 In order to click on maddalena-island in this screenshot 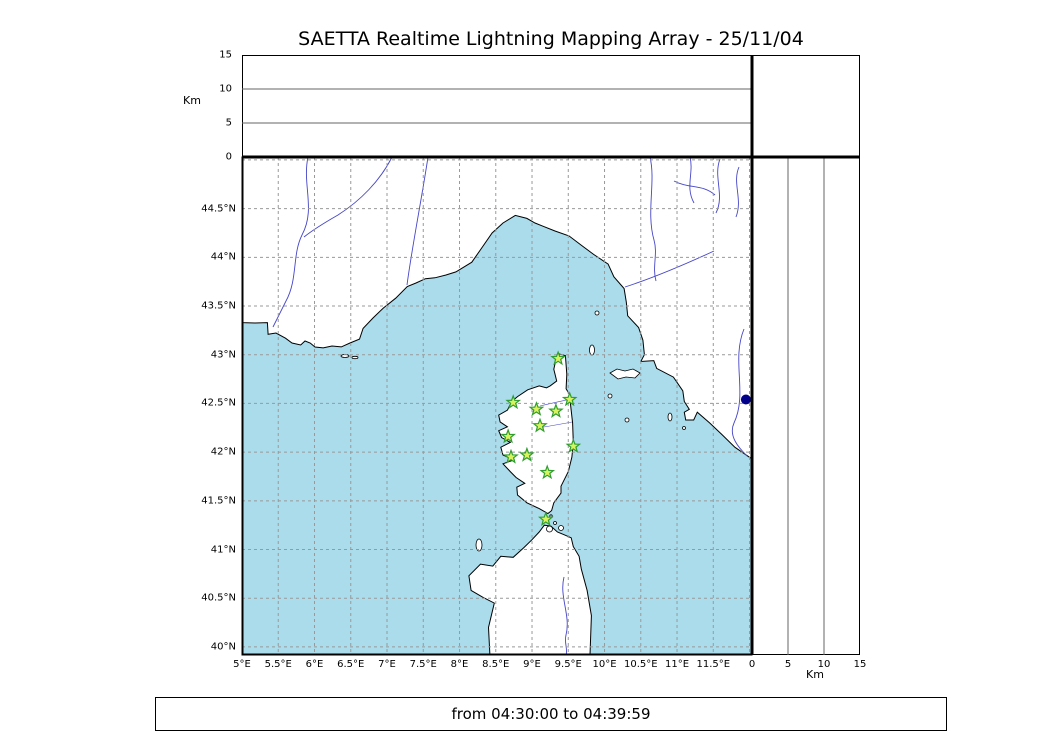, I will do `click(549, 529)`.